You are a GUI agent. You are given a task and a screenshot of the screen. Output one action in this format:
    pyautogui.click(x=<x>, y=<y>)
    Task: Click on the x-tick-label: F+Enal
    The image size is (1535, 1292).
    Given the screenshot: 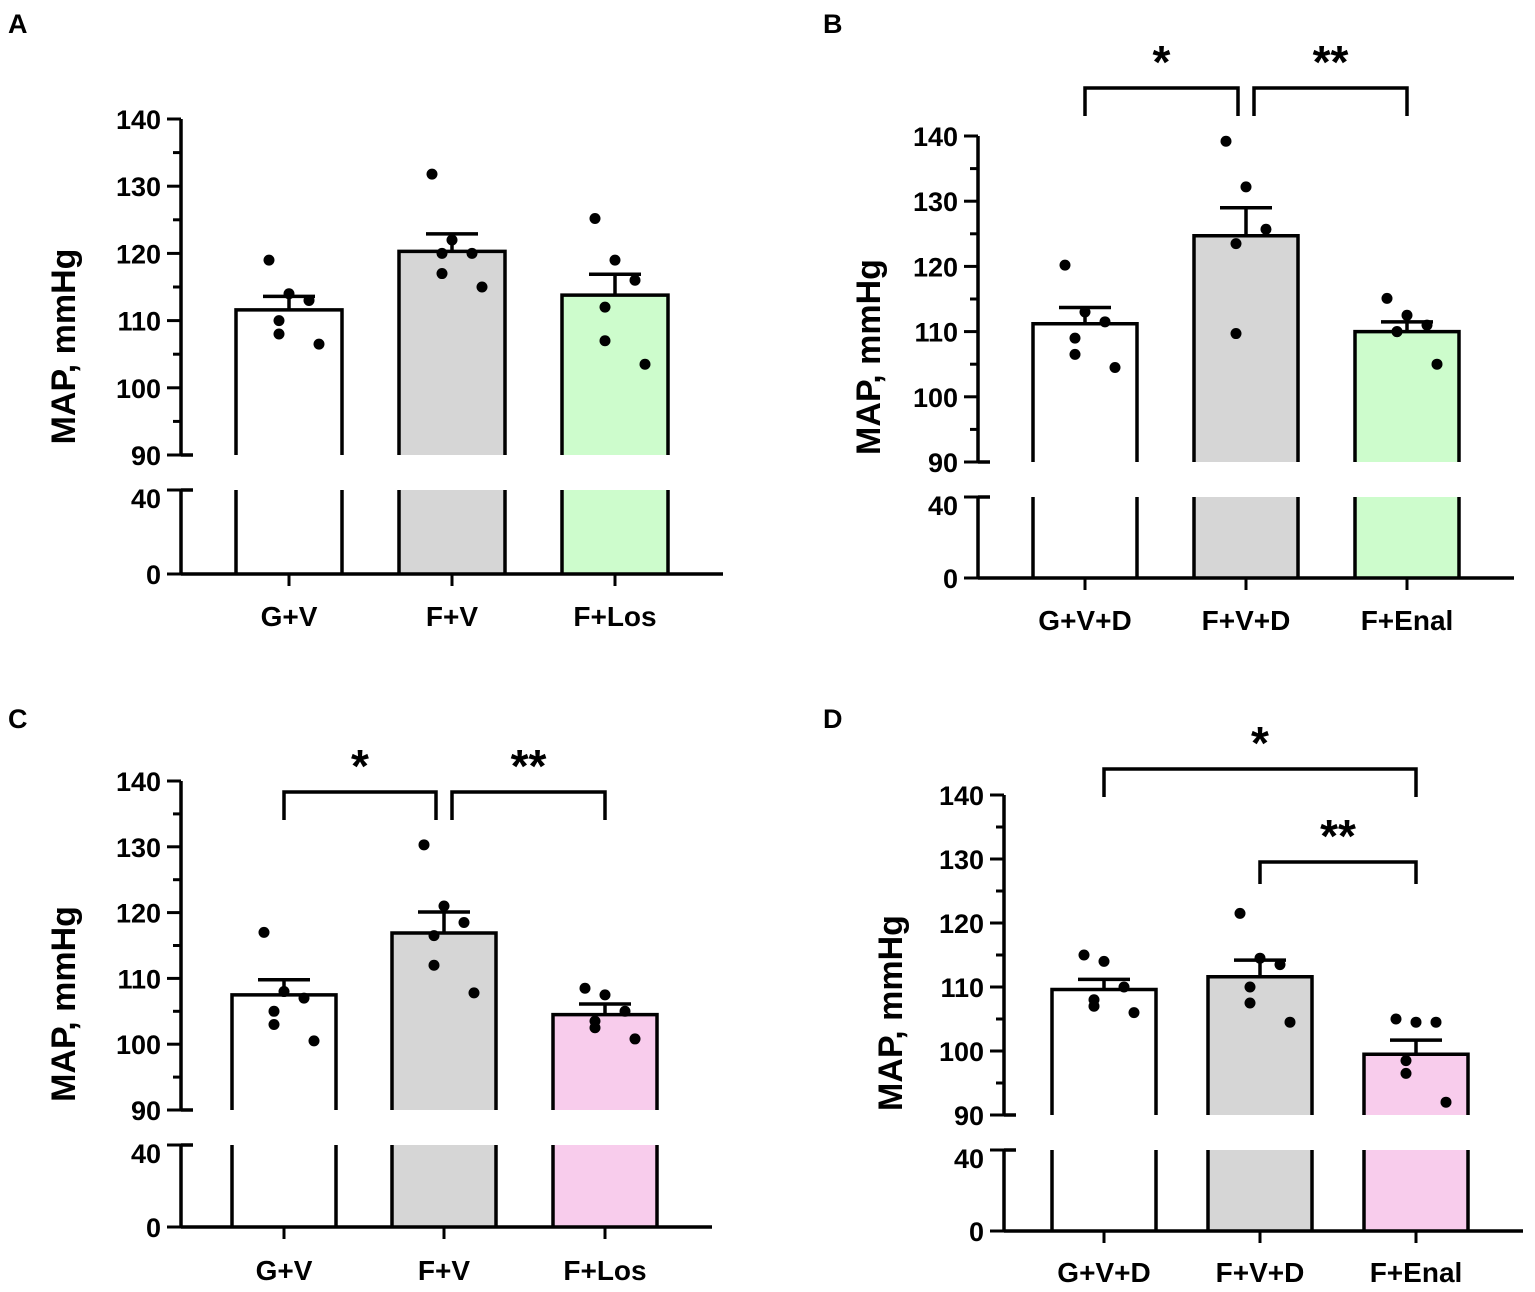 What is the action you would take?
    pyautogui.click(x=1416, y=1272)
    